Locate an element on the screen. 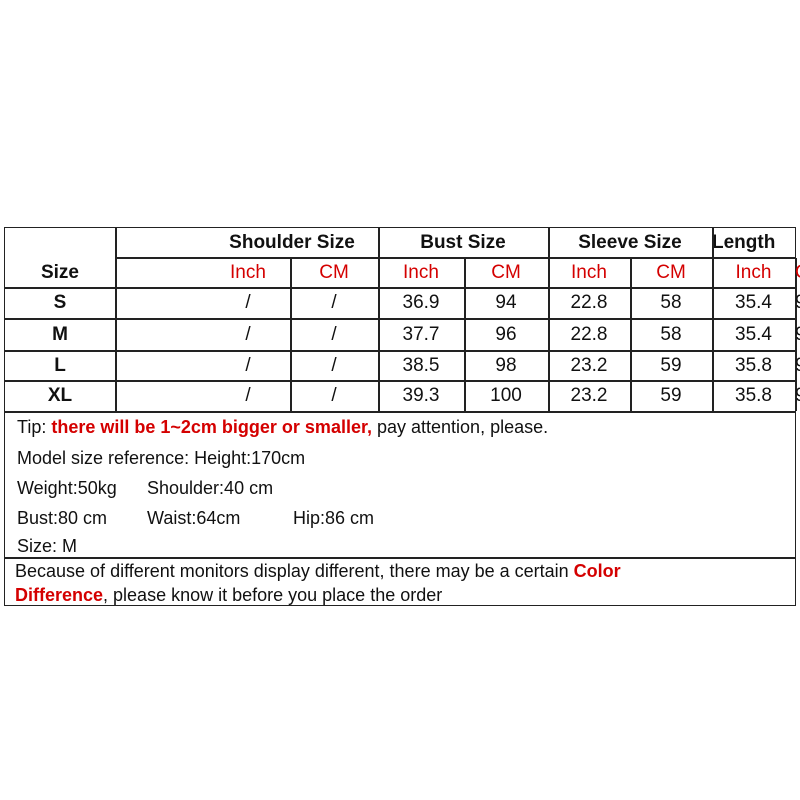 Image resolution: width=800 pixels, height=800 pixels. model-size: Size: M is located at coordinates (47, 546).